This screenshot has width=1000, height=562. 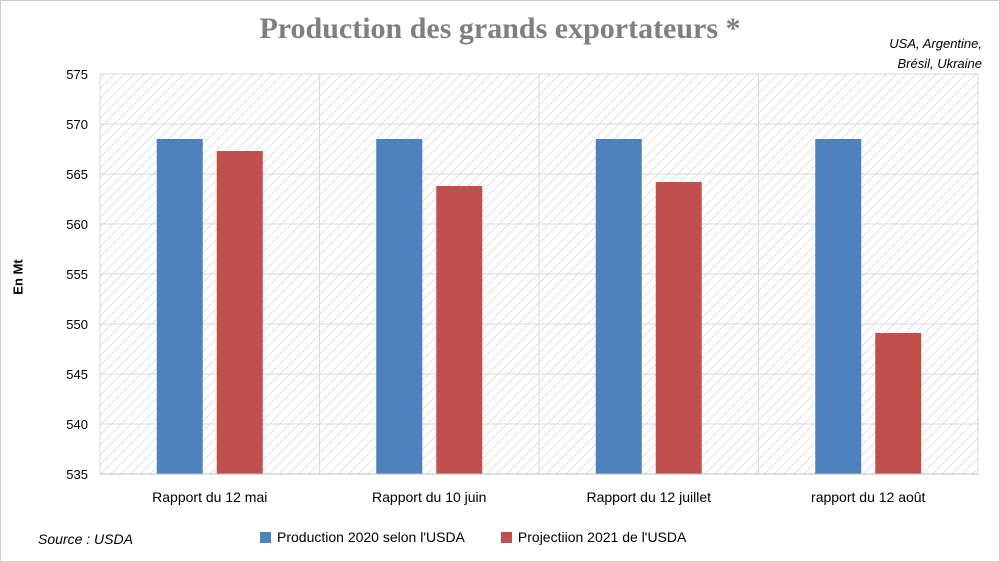 What do you see at coordinates (939, 63) in the screenshot?
I see `note-line: Brésil, Ukraine` at bounding box center [939, 63].